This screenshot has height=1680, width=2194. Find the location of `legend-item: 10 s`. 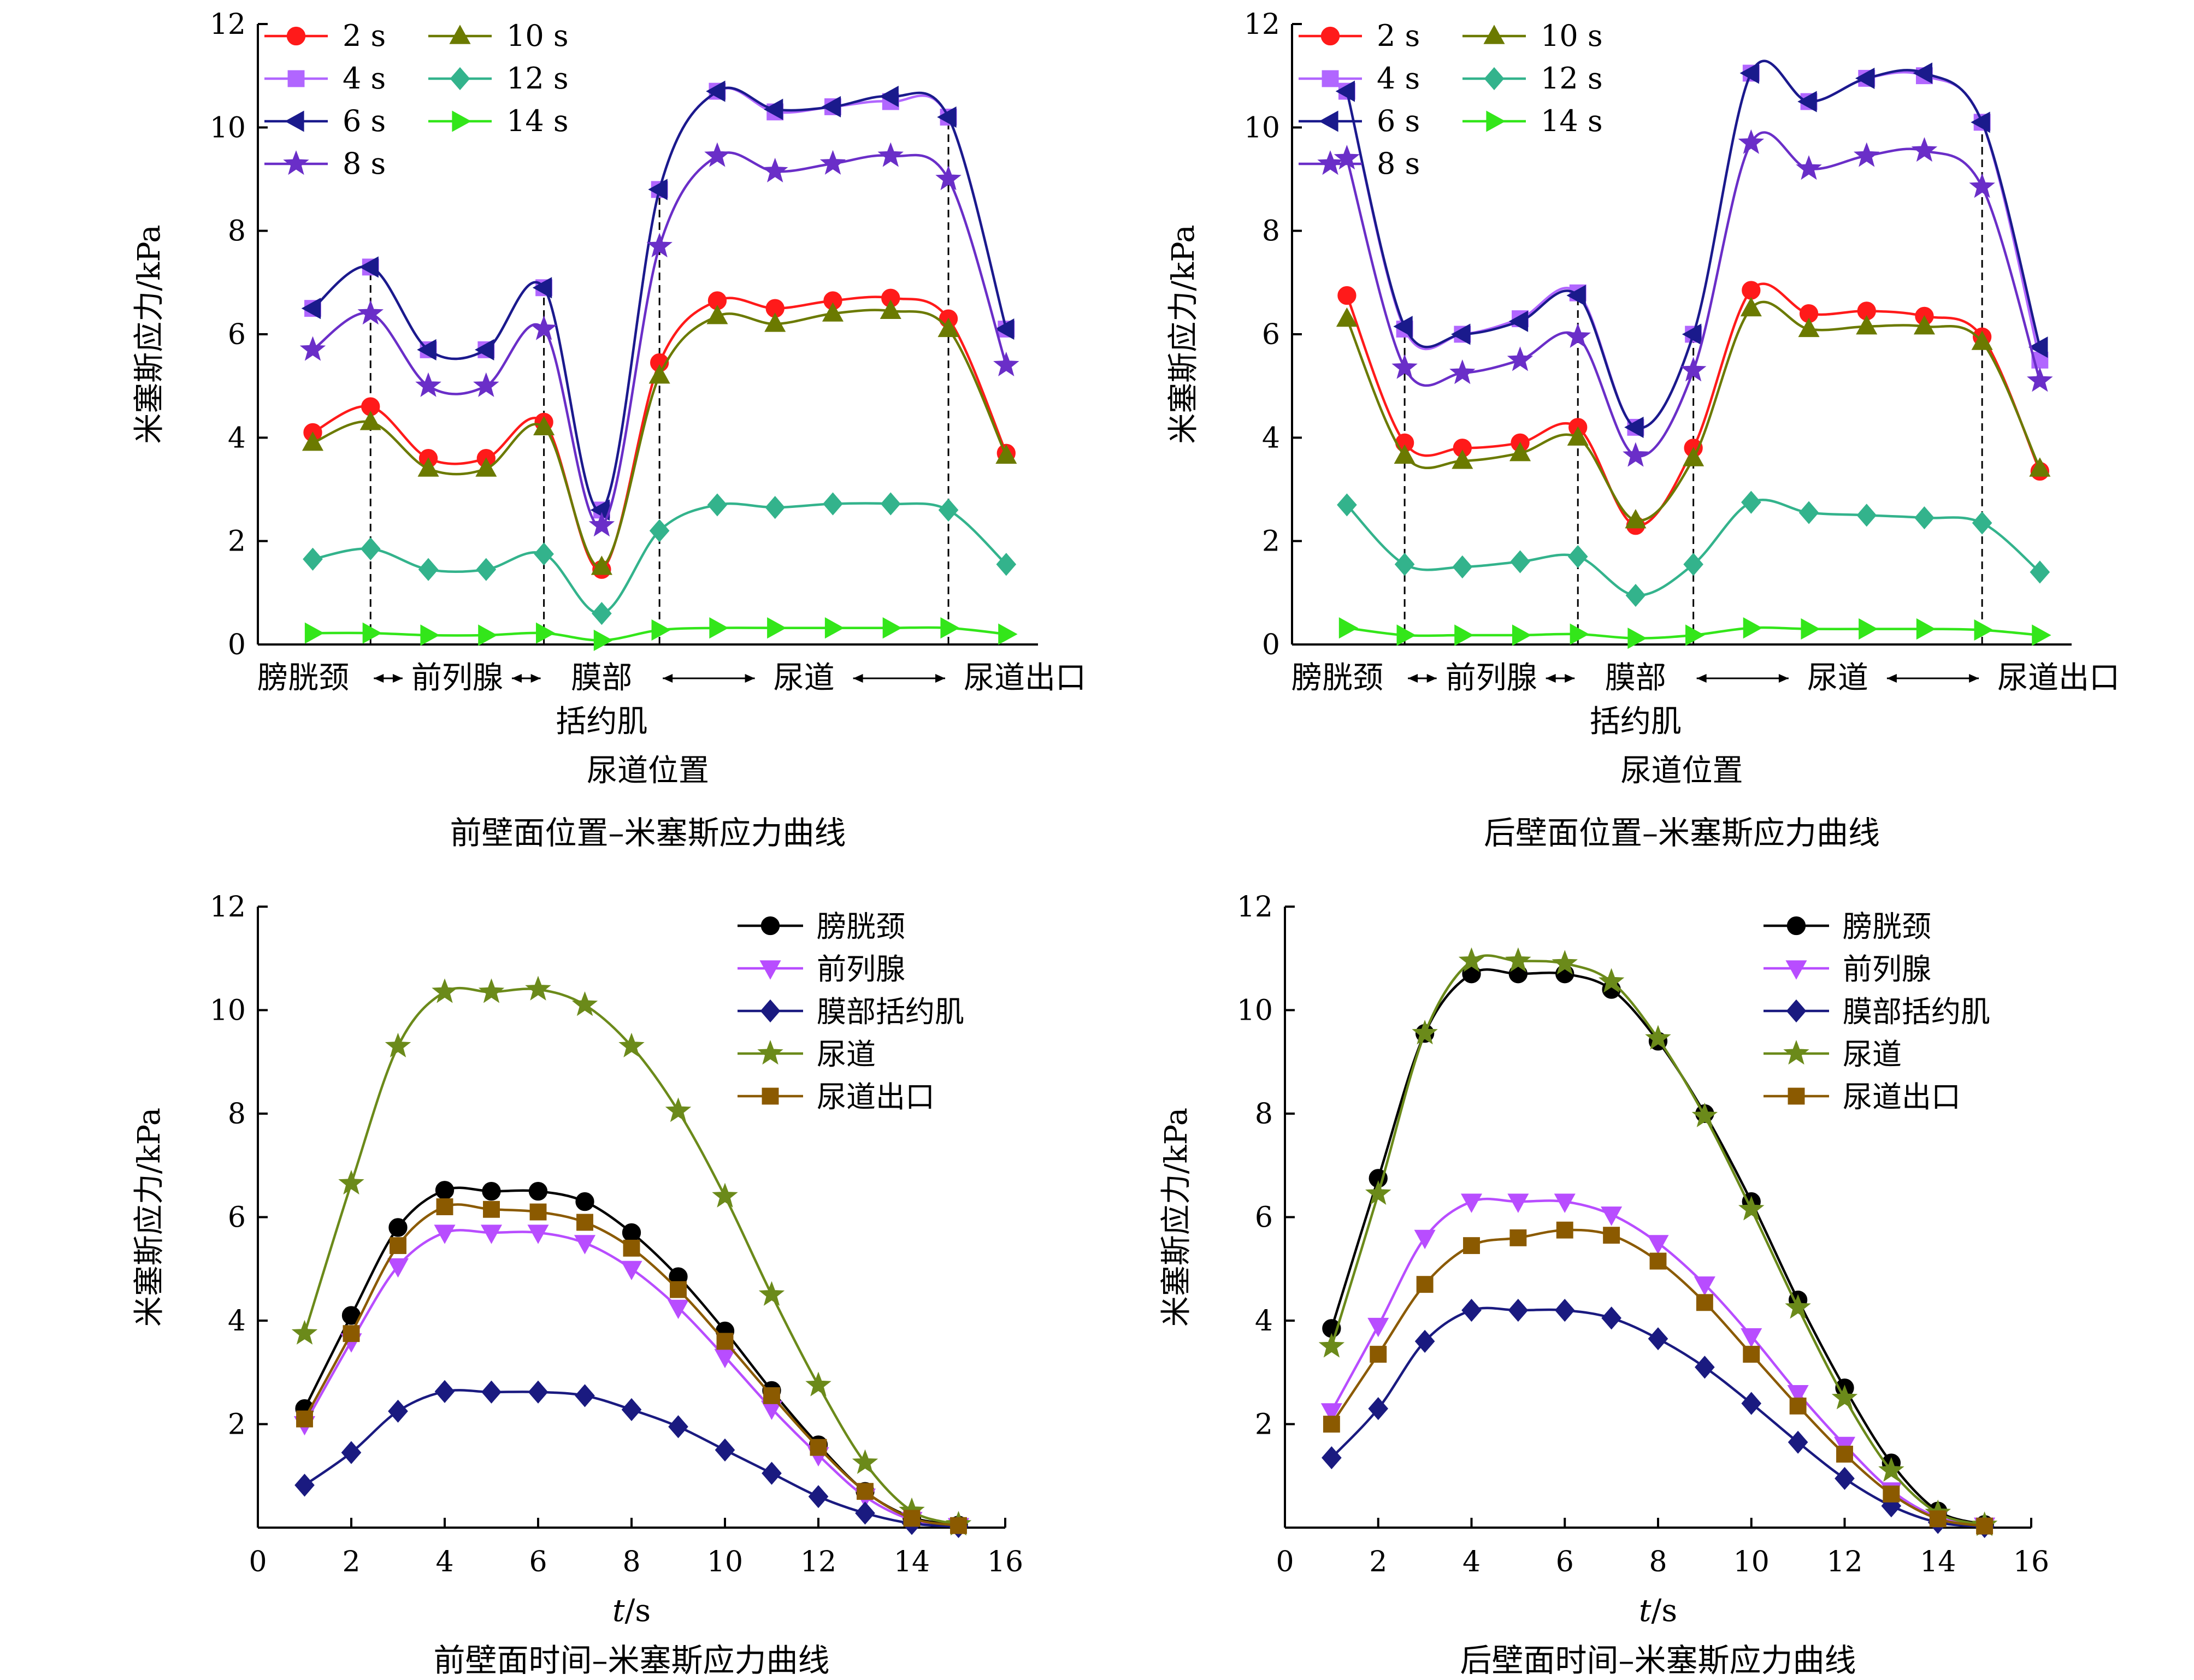

legend-item: 10 s is located at coordinates (1532, 36).